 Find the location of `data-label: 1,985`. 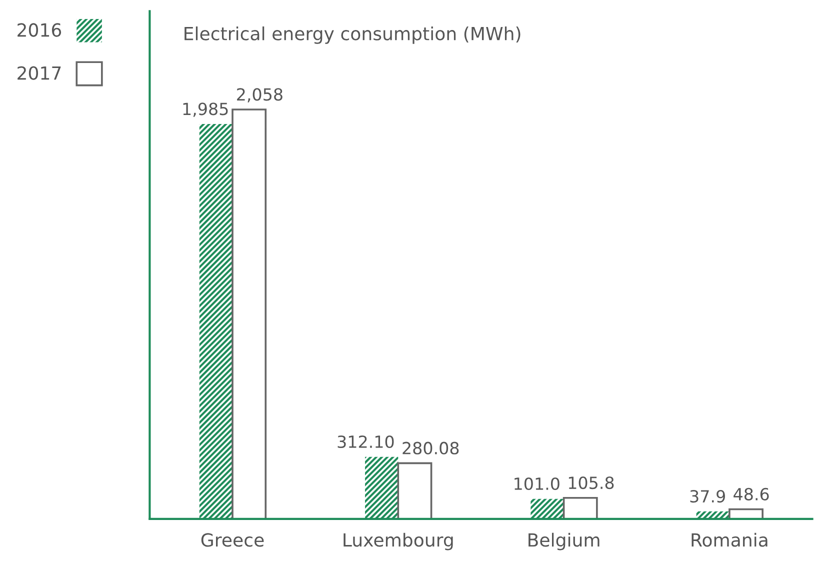

data-label: 1,985 is located at coordinates (205, 109).